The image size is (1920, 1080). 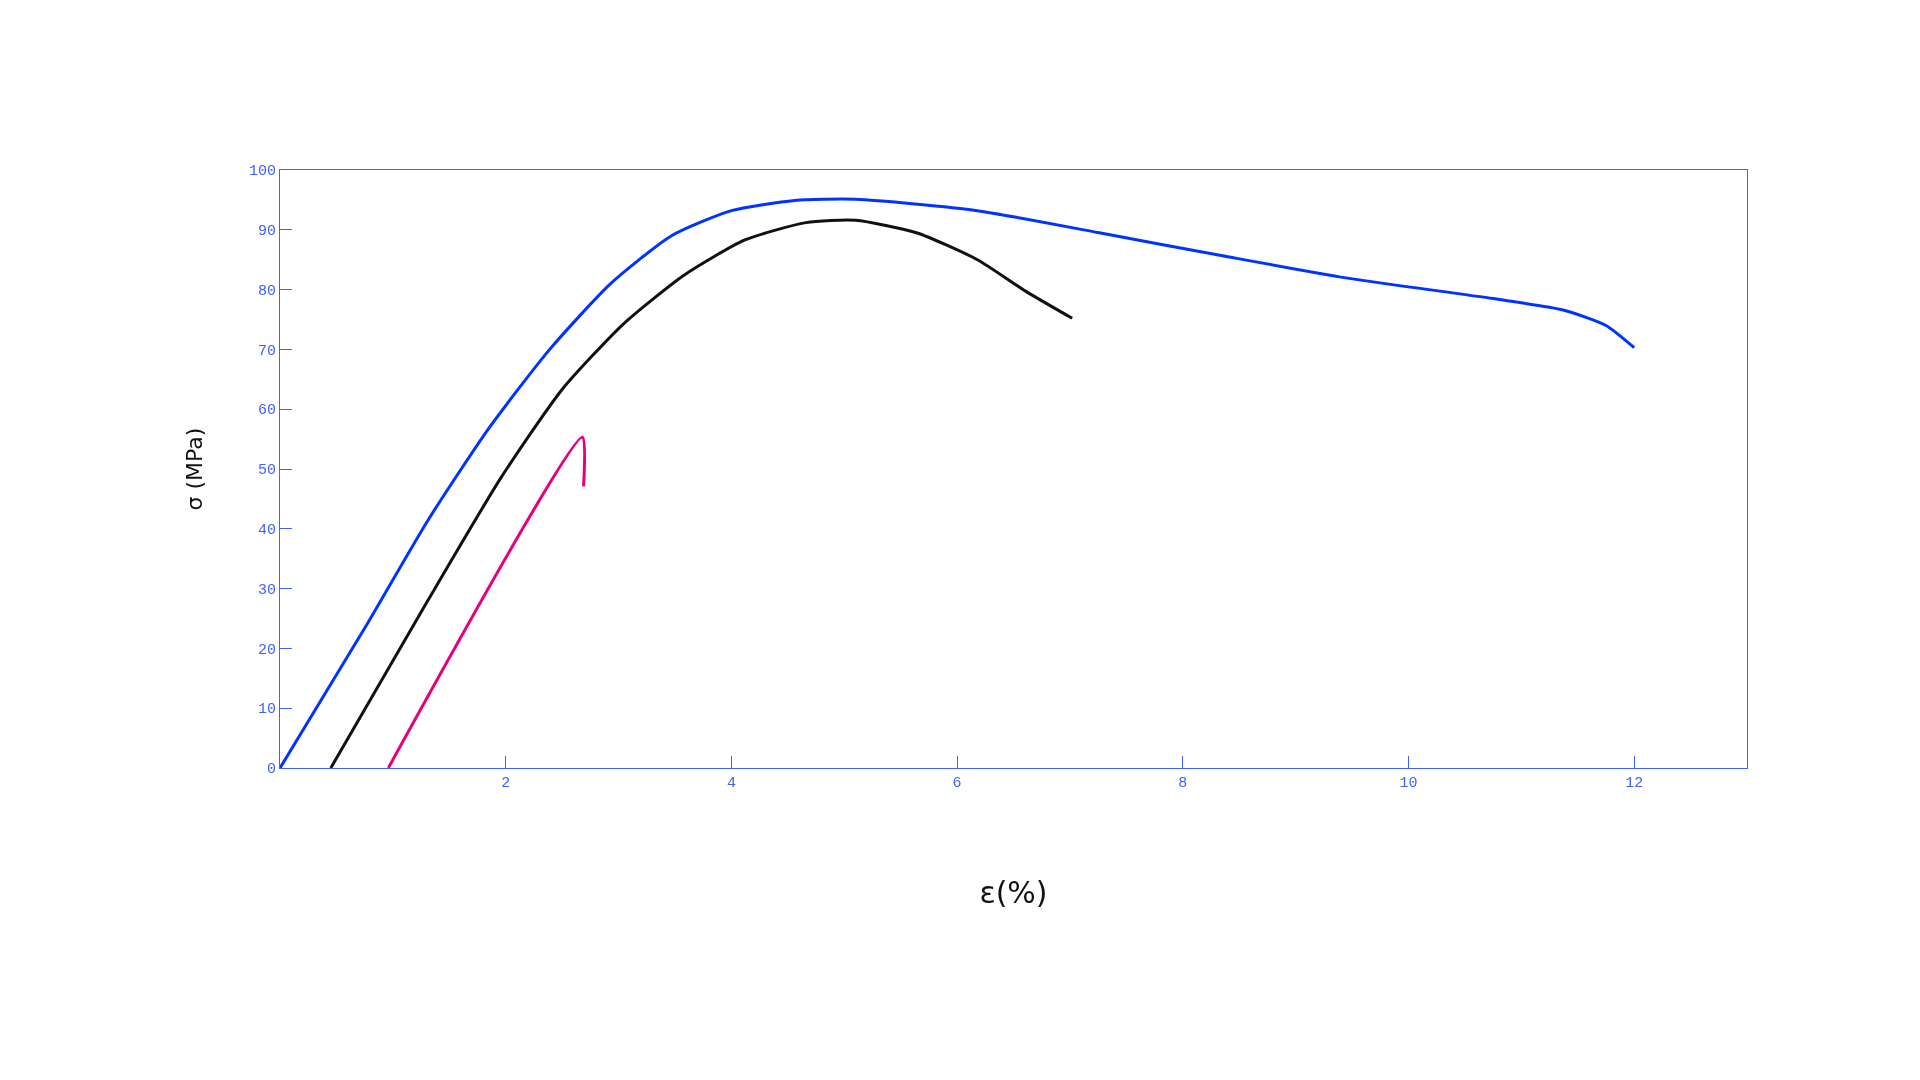 What do you see at coordinates (266, 232) in the screenshot?
I see `y-tick-label: 90` at bounding box center [266, 232].